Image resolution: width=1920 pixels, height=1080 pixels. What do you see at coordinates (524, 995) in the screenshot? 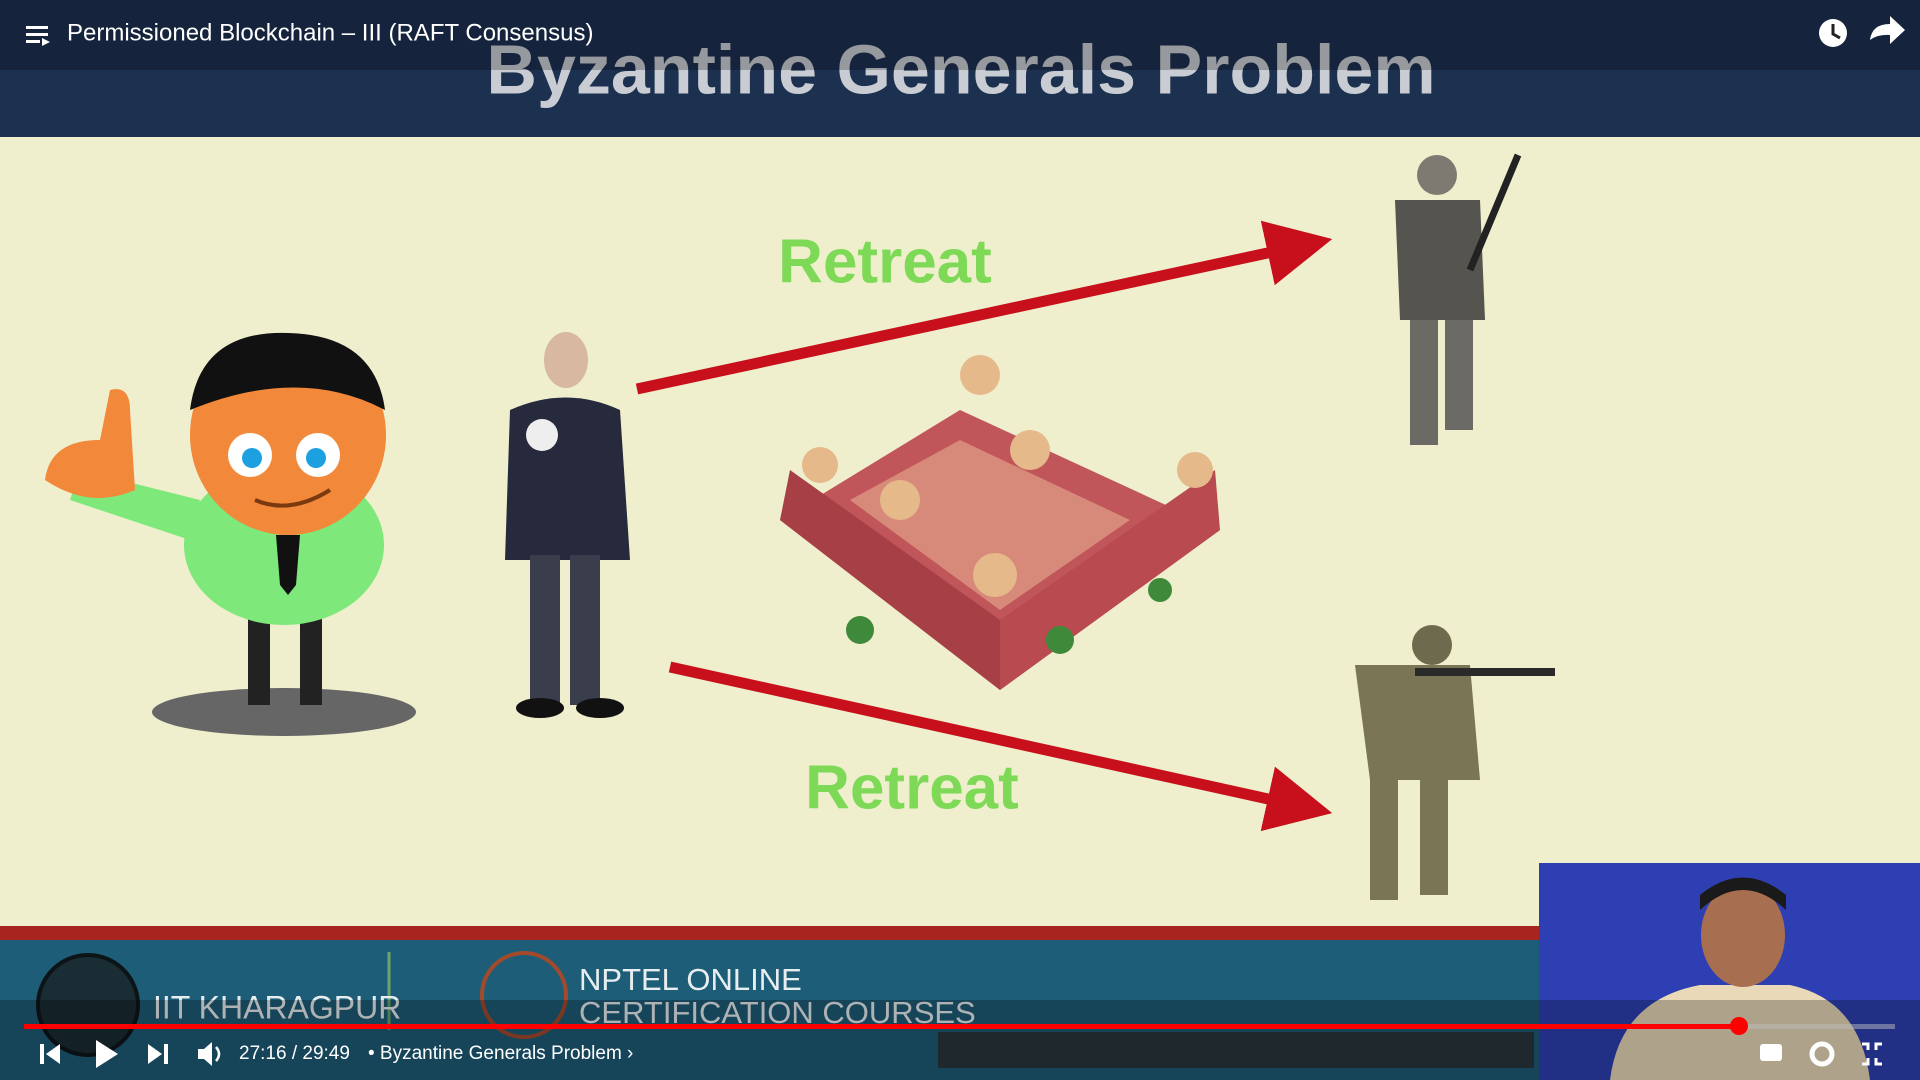
I see `nptel-logo` at bounding box center [524, 995].